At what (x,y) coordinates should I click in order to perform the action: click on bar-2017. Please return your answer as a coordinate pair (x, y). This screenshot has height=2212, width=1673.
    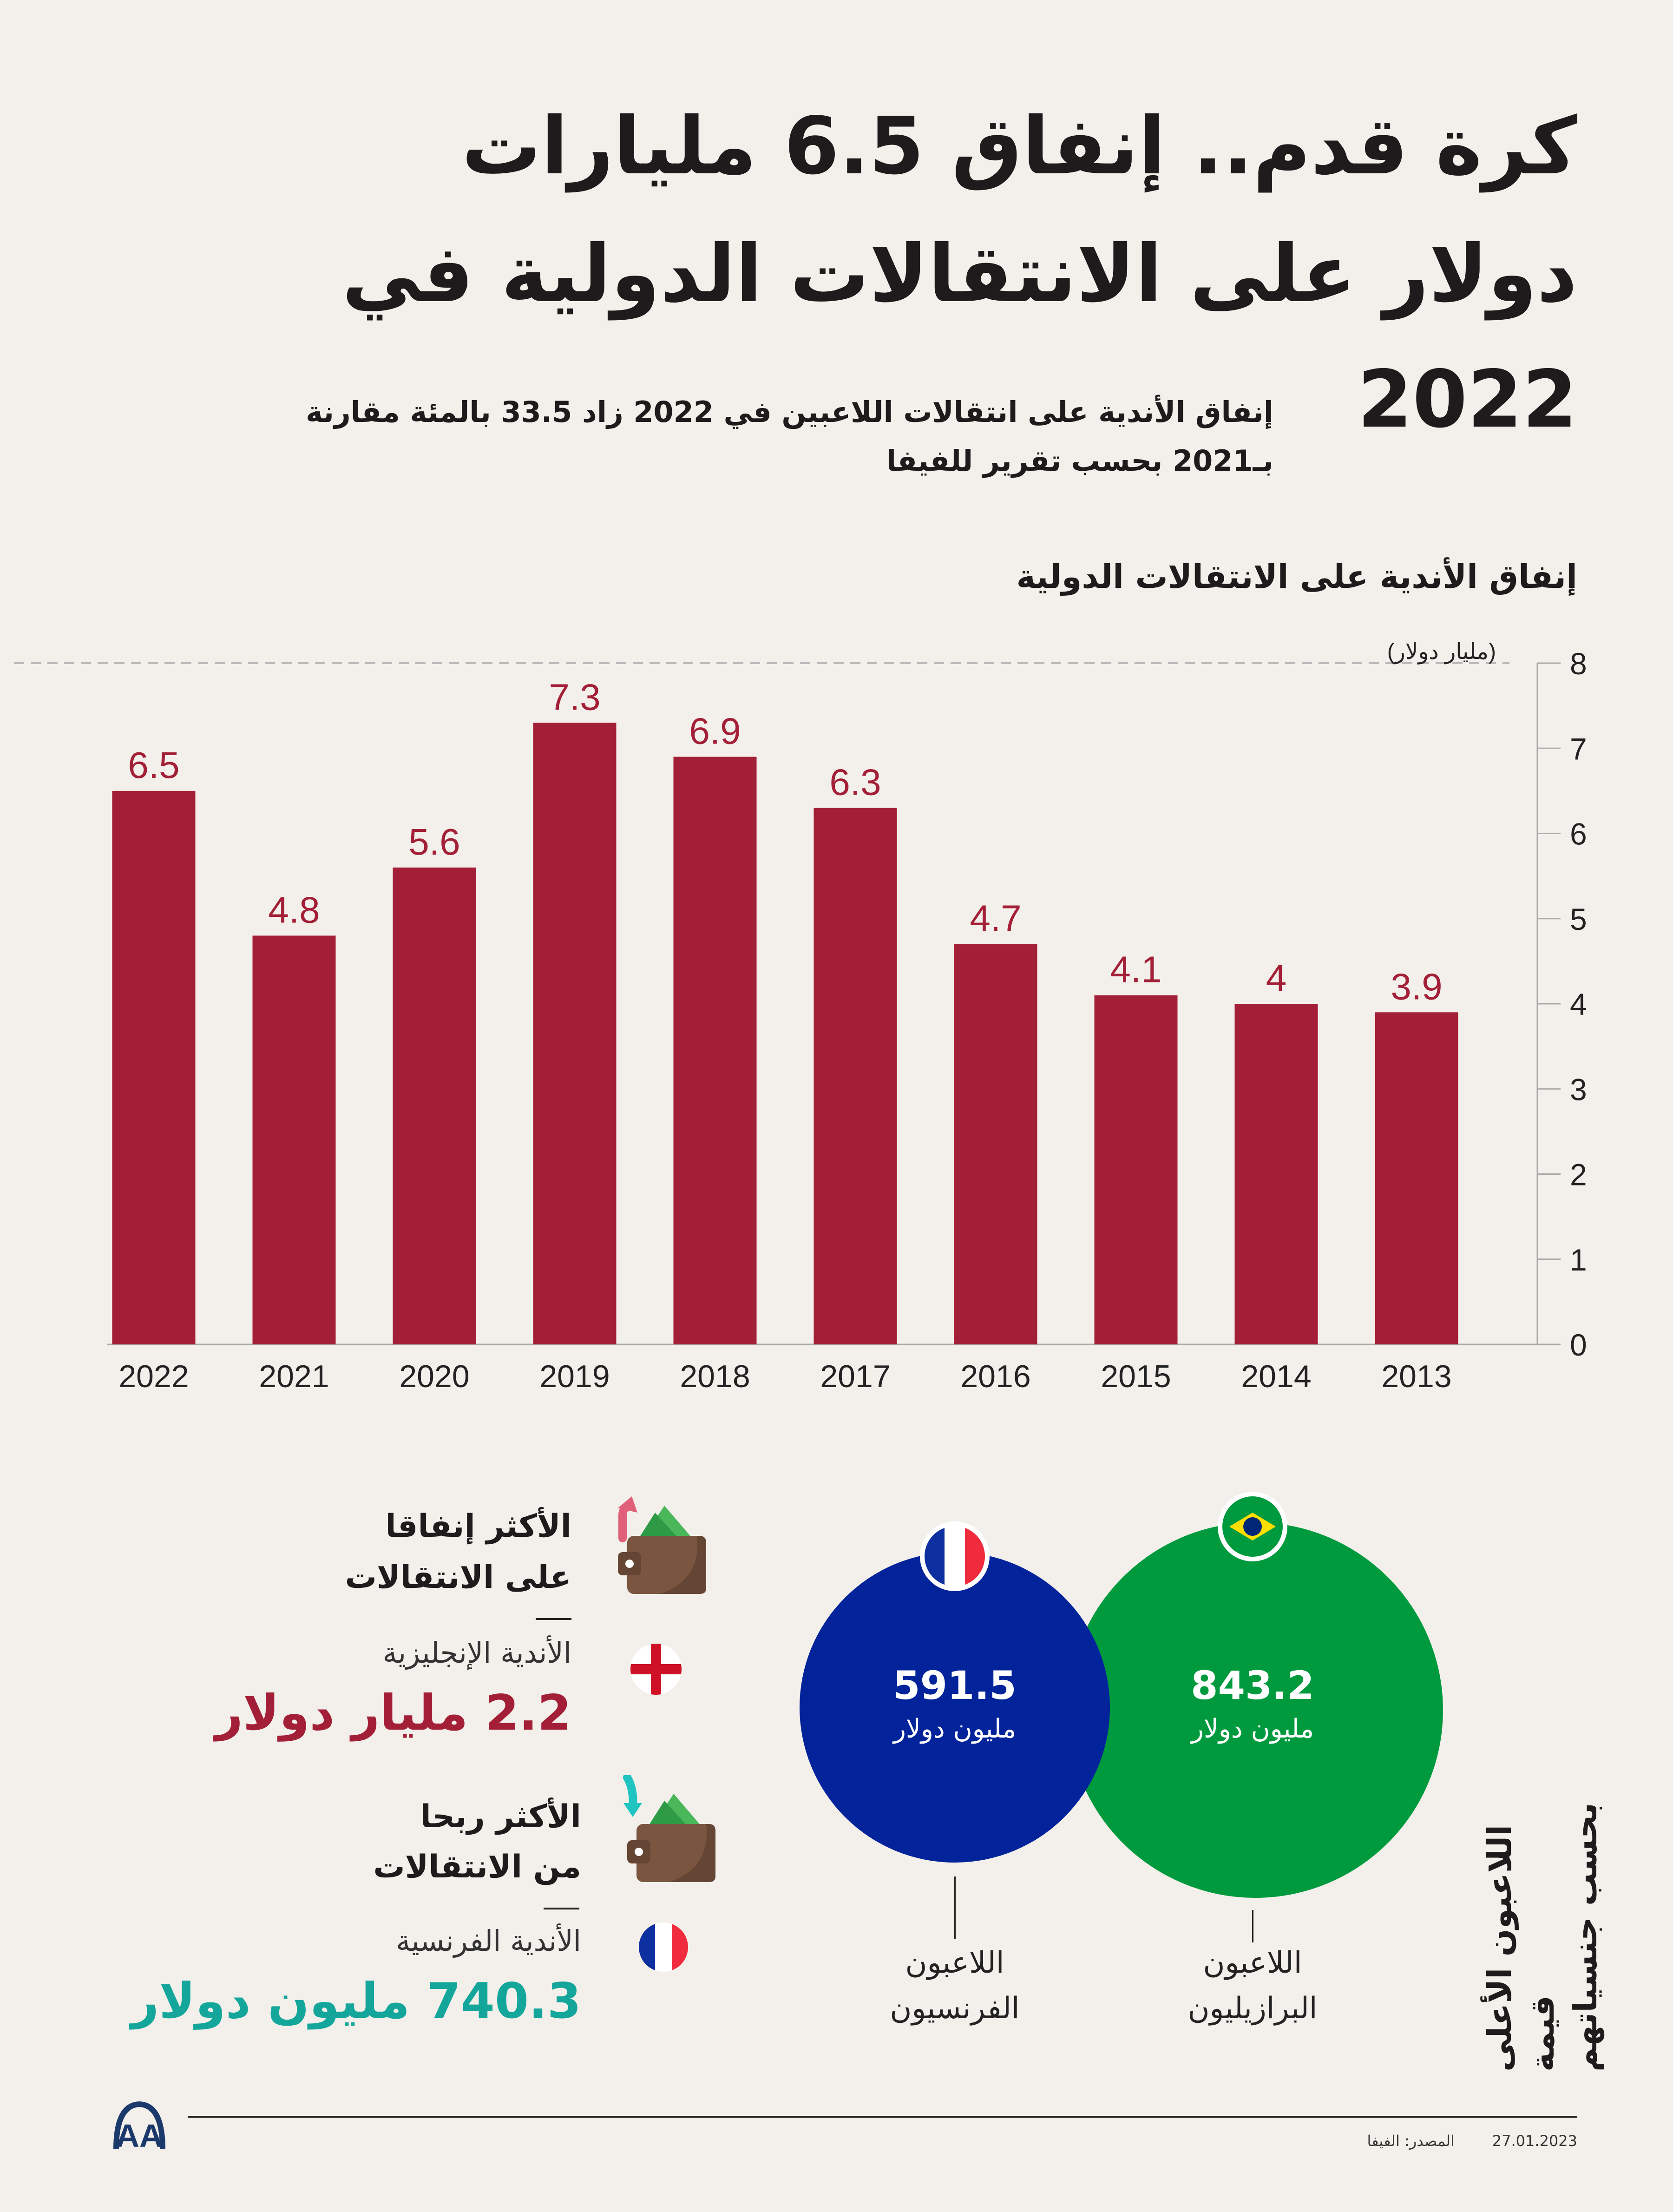
    Looking at the image, I should click on (855, 1076).